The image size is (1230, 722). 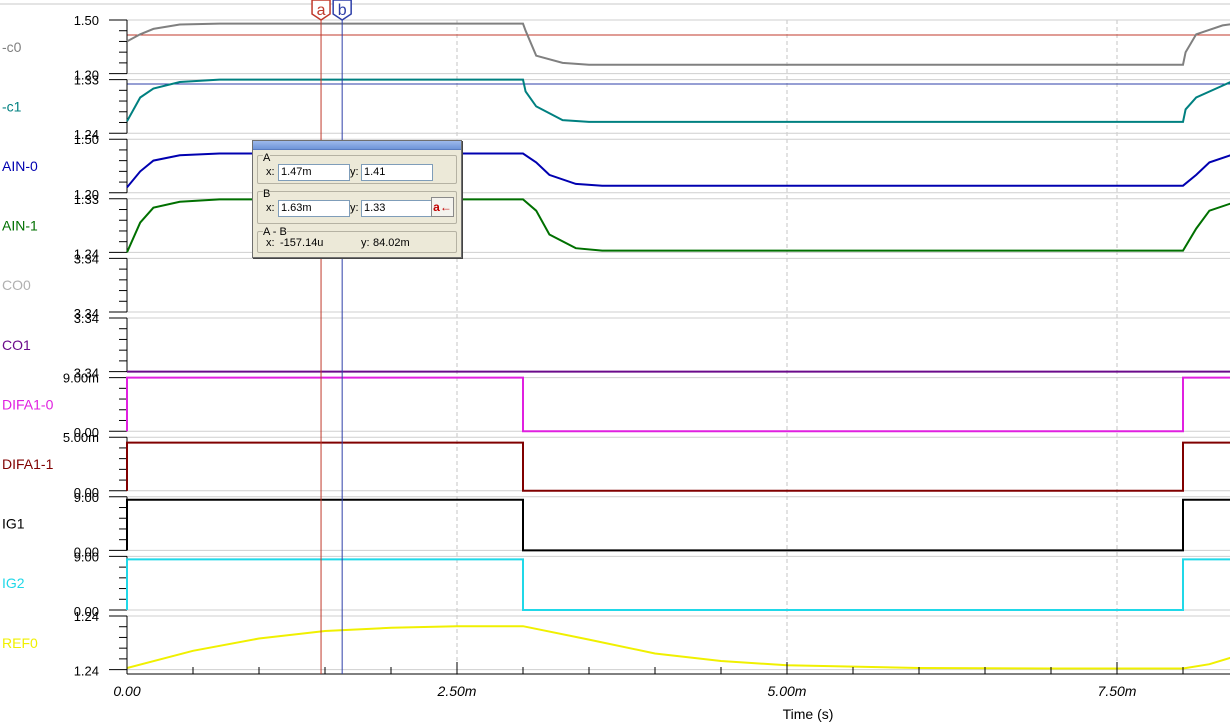 I want to click on trace-panel-c0: 1.50 1.20 -c0, so click(x=616, y=48).